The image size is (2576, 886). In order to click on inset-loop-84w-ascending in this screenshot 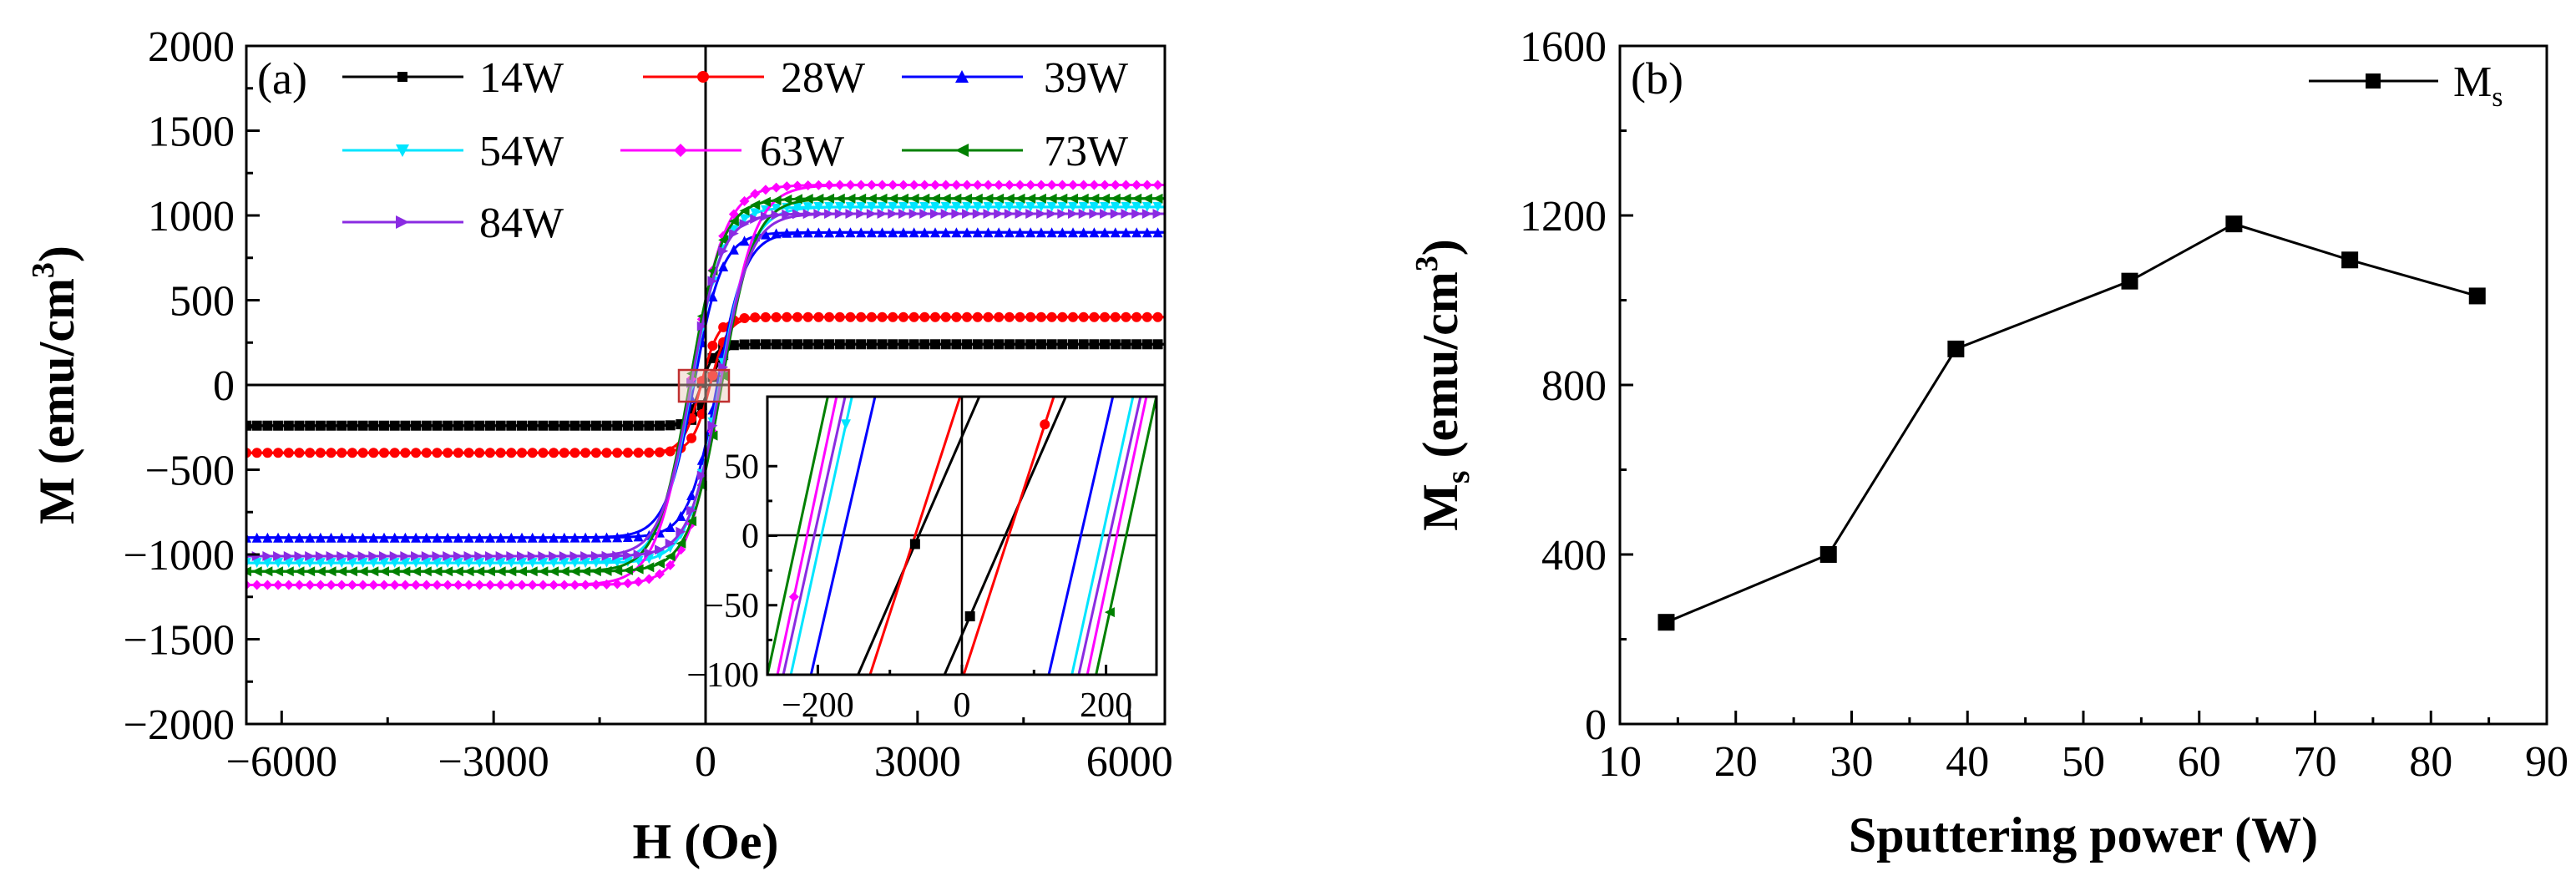, I will do `click(1109, 536)`.